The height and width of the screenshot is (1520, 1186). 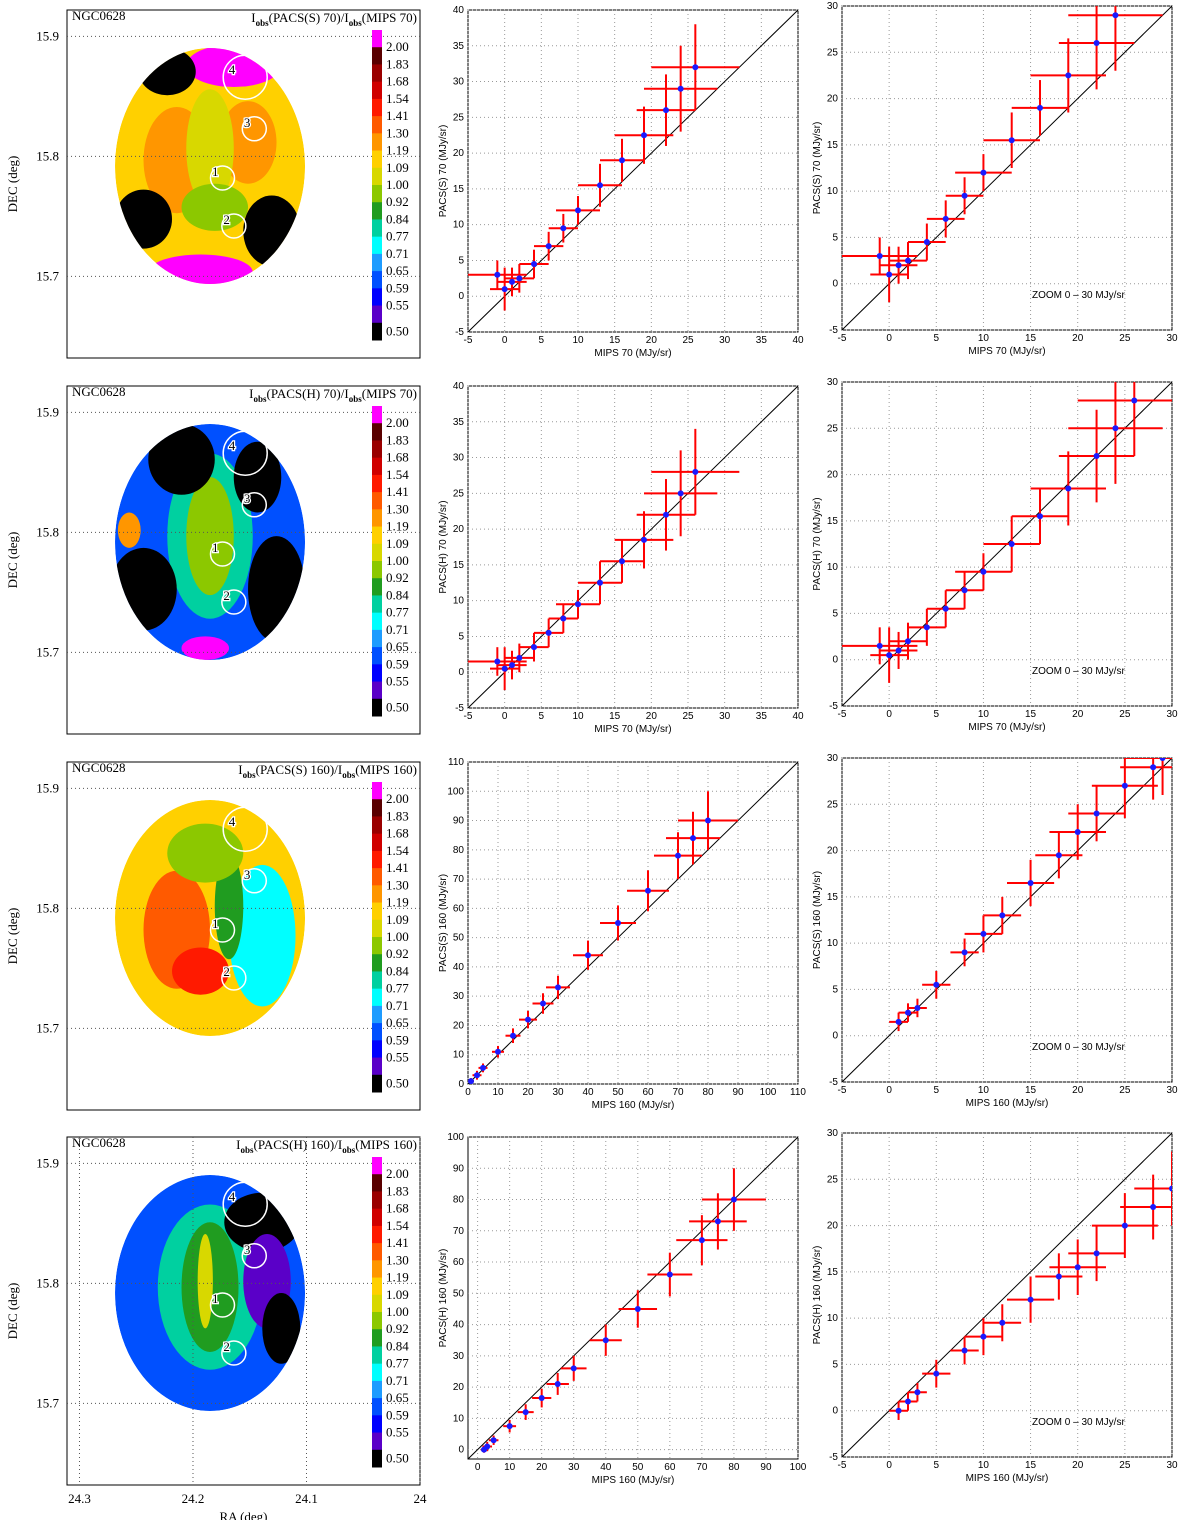 I want to click on y-tick-label: 15.9, so click(x=47, y=1162).